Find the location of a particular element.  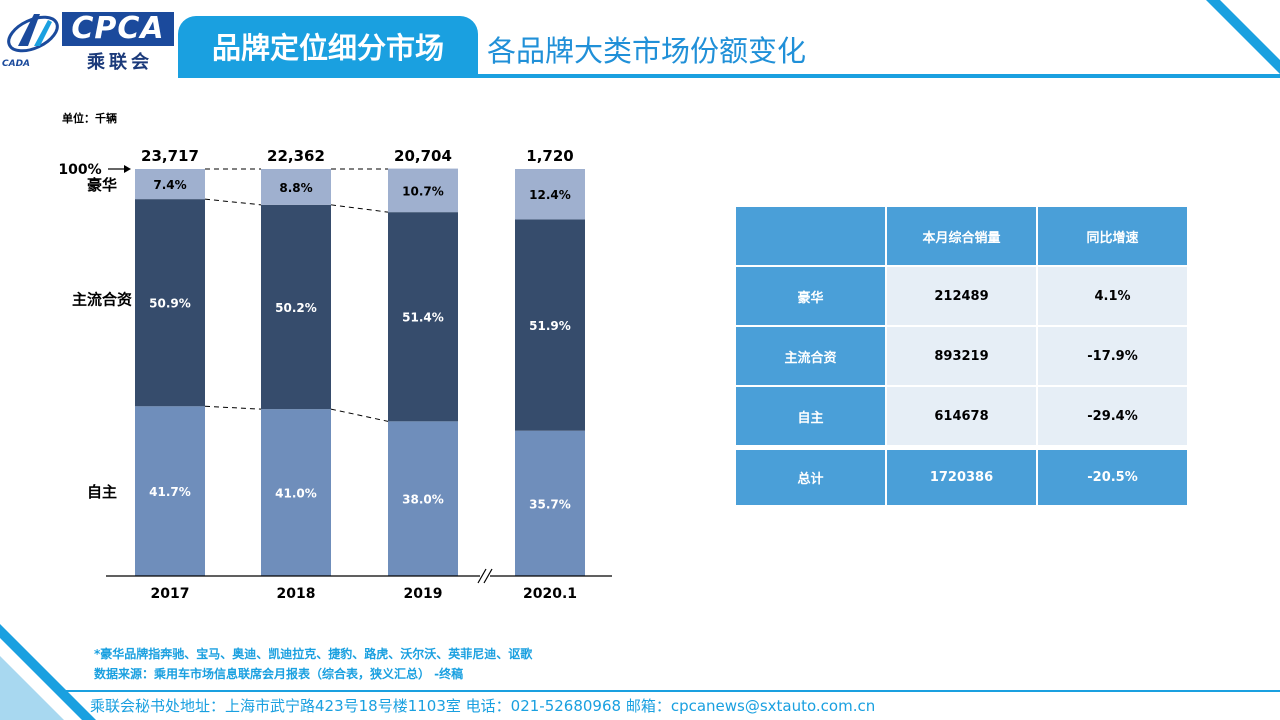

corner-decoration-bottom-left-core is located at coordinates (32, 688).